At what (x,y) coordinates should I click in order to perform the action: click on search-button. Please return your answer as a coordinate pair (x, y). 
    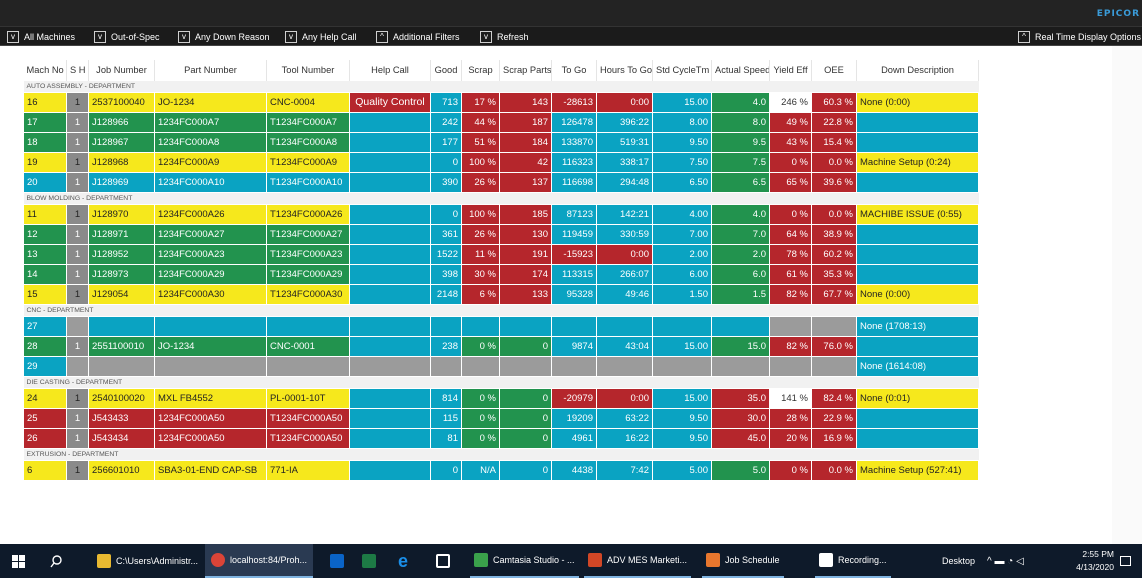
    Looking at the image, I should click on (56, 561).